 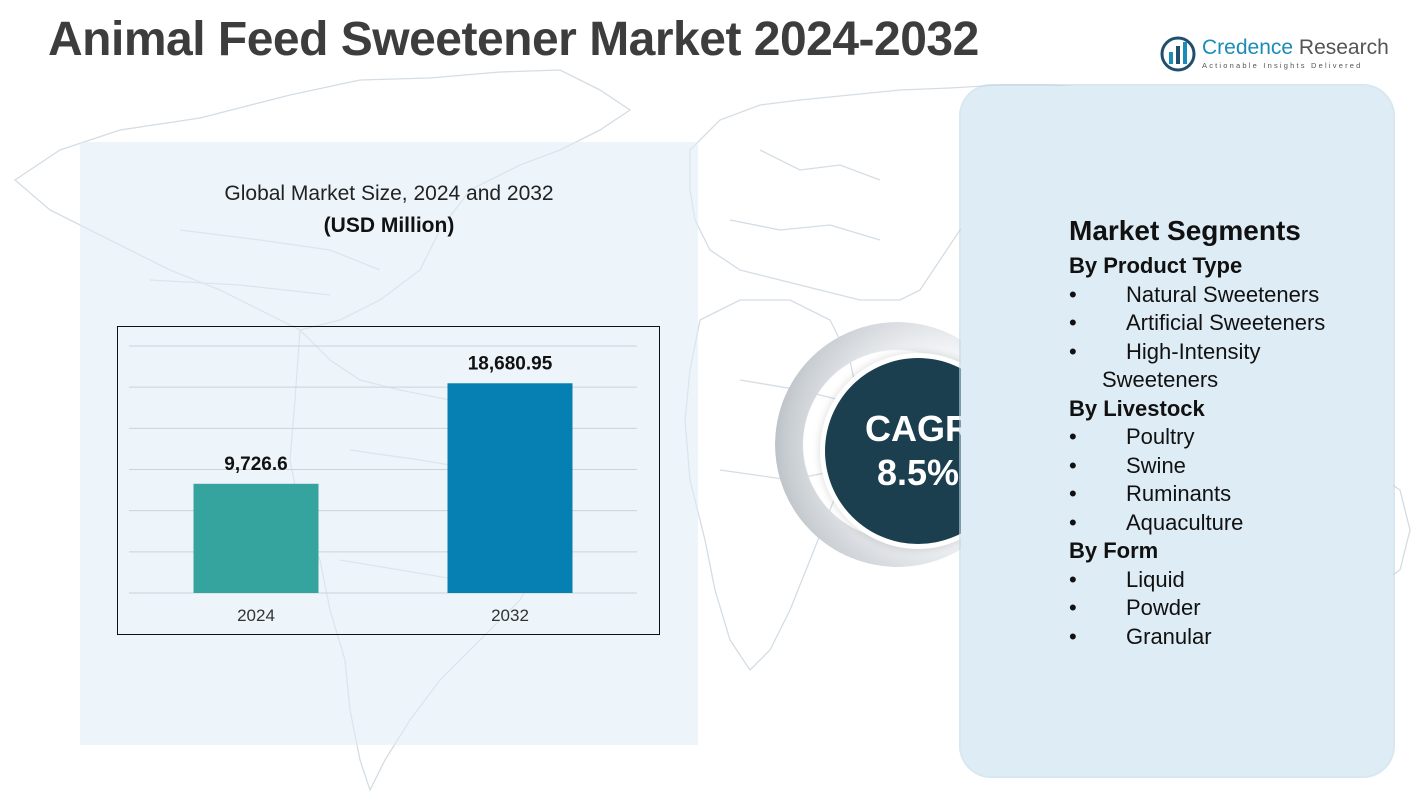 What do you see at coordinates (389, 225) in the screenshot?
I see `chart-subtitle: (USD Million)` at bounding box center [389, 225].